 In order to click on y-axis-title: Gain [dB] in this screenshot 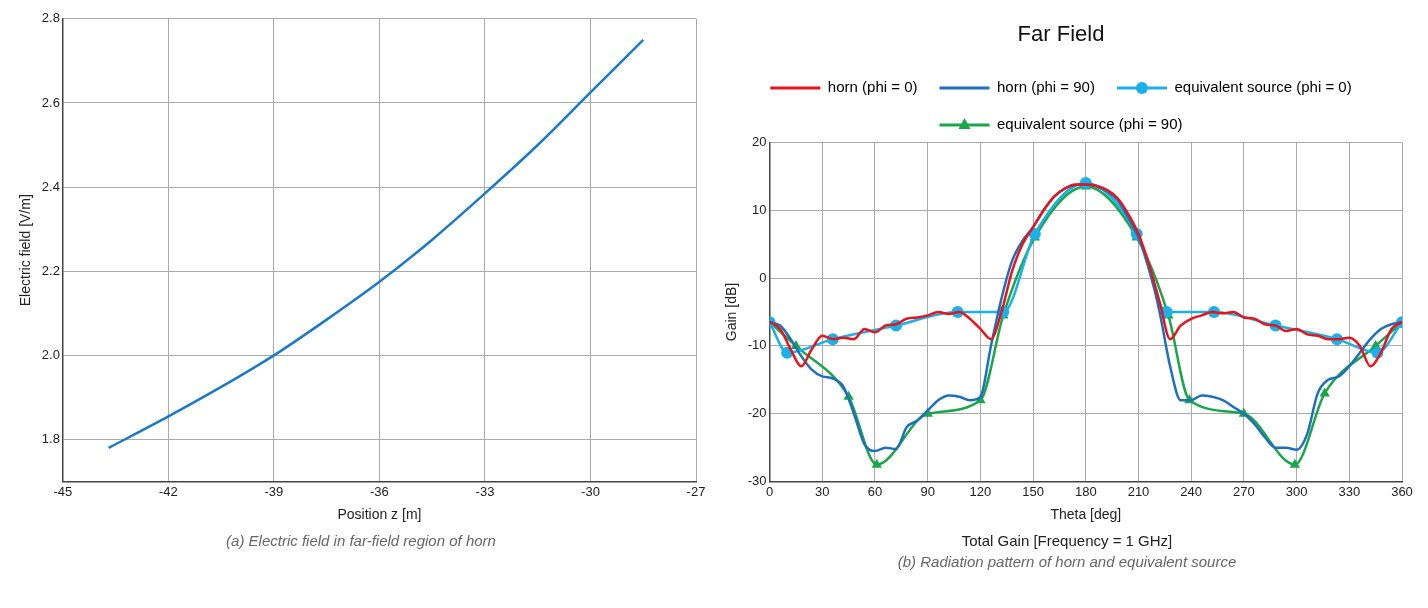, I will do `click(731, 312)`.